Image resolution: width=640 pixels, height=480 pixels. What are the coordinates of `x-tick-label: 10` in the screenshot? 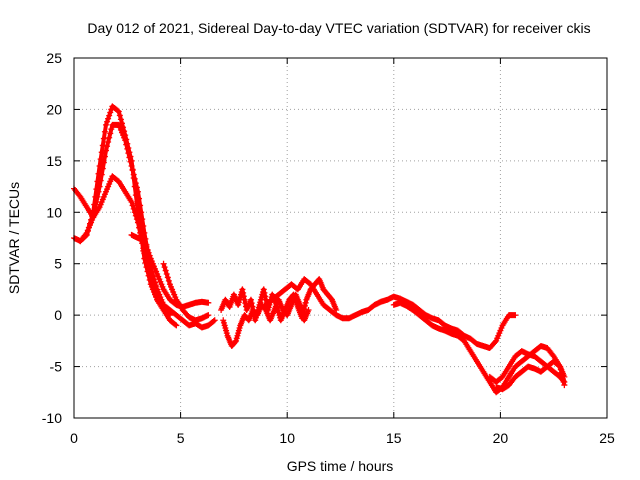 It's located at (287, 438).